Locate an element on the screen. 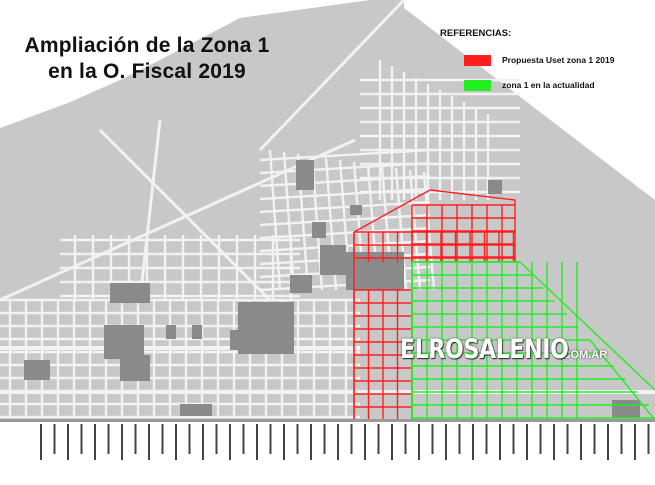 This screenshot has height=485, width=655. map-bottom-edge is located at coordinates (327, 420).